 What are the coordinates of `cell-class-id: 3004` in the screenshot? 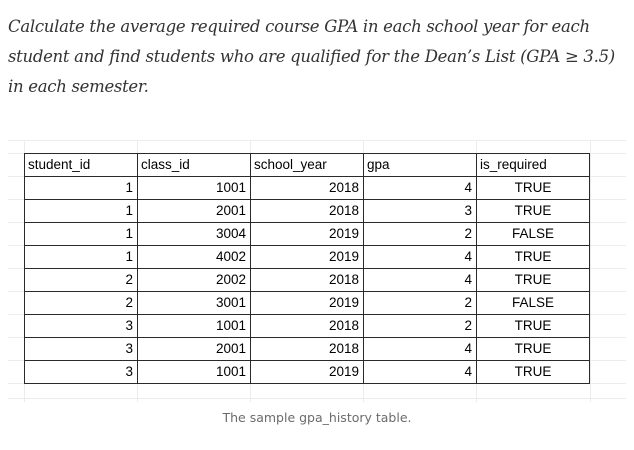 It's located at (194, 234).